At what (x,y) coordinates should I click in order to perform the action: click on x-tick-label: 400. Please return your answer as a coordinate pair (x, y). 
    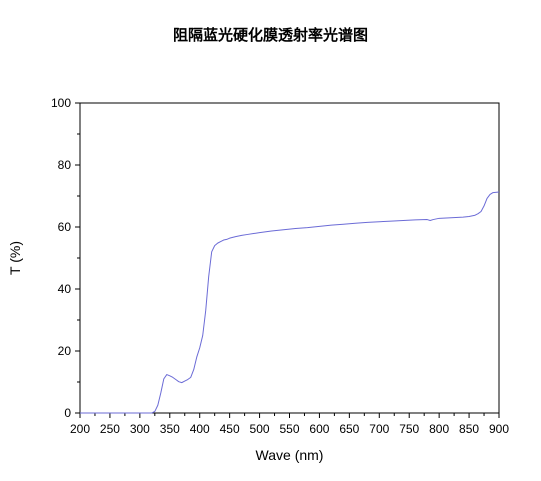
    Looking at the image, I should click on (200, 429).